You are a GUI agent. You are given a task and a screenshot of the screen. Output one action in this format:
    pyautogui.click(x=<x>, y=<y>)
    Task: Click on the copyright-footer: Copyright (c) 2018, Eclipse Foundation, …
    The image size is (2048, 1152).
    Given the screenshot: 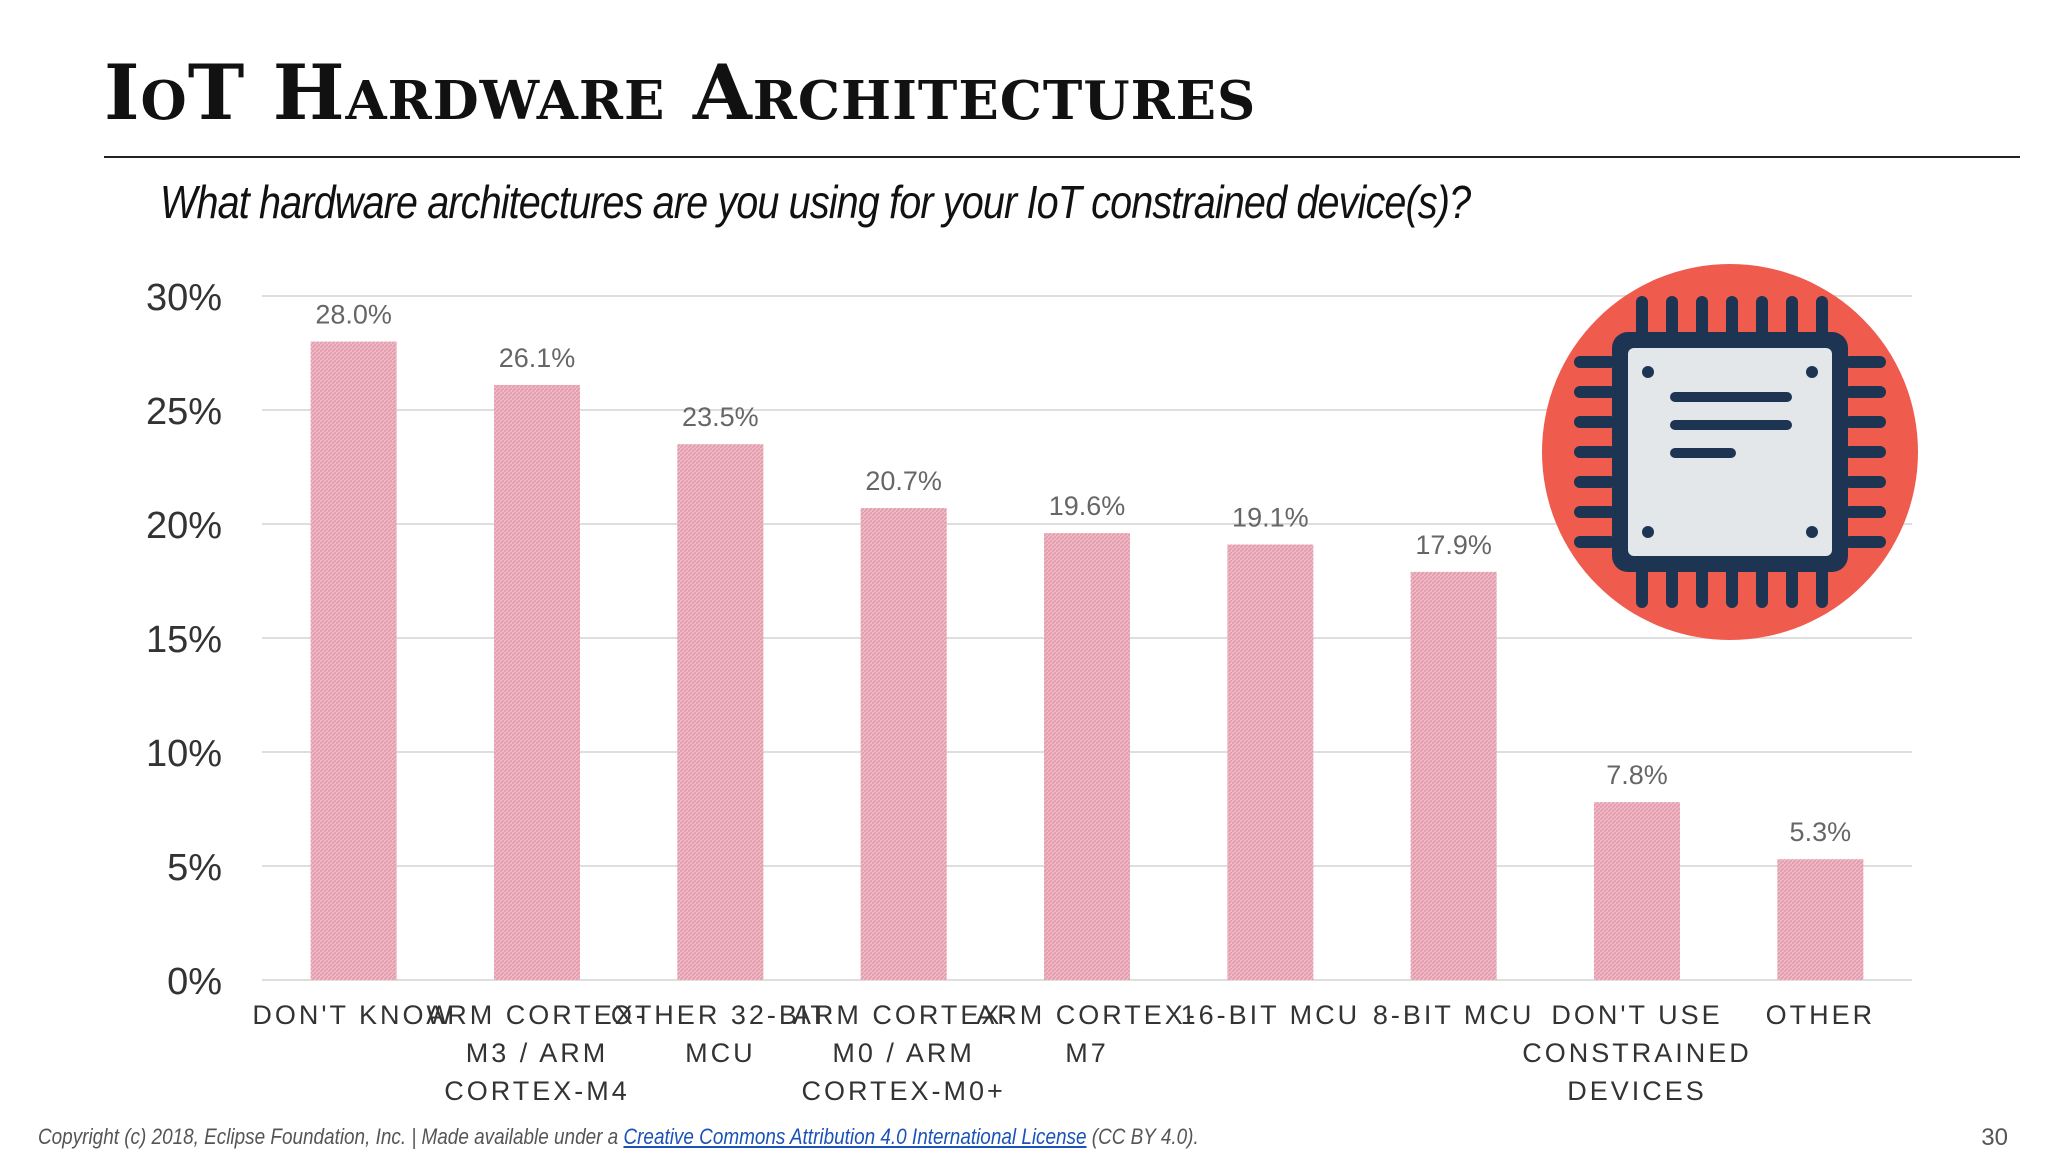 What is the action you would take?
    pyautogui.click(x=618, y=1137)
    